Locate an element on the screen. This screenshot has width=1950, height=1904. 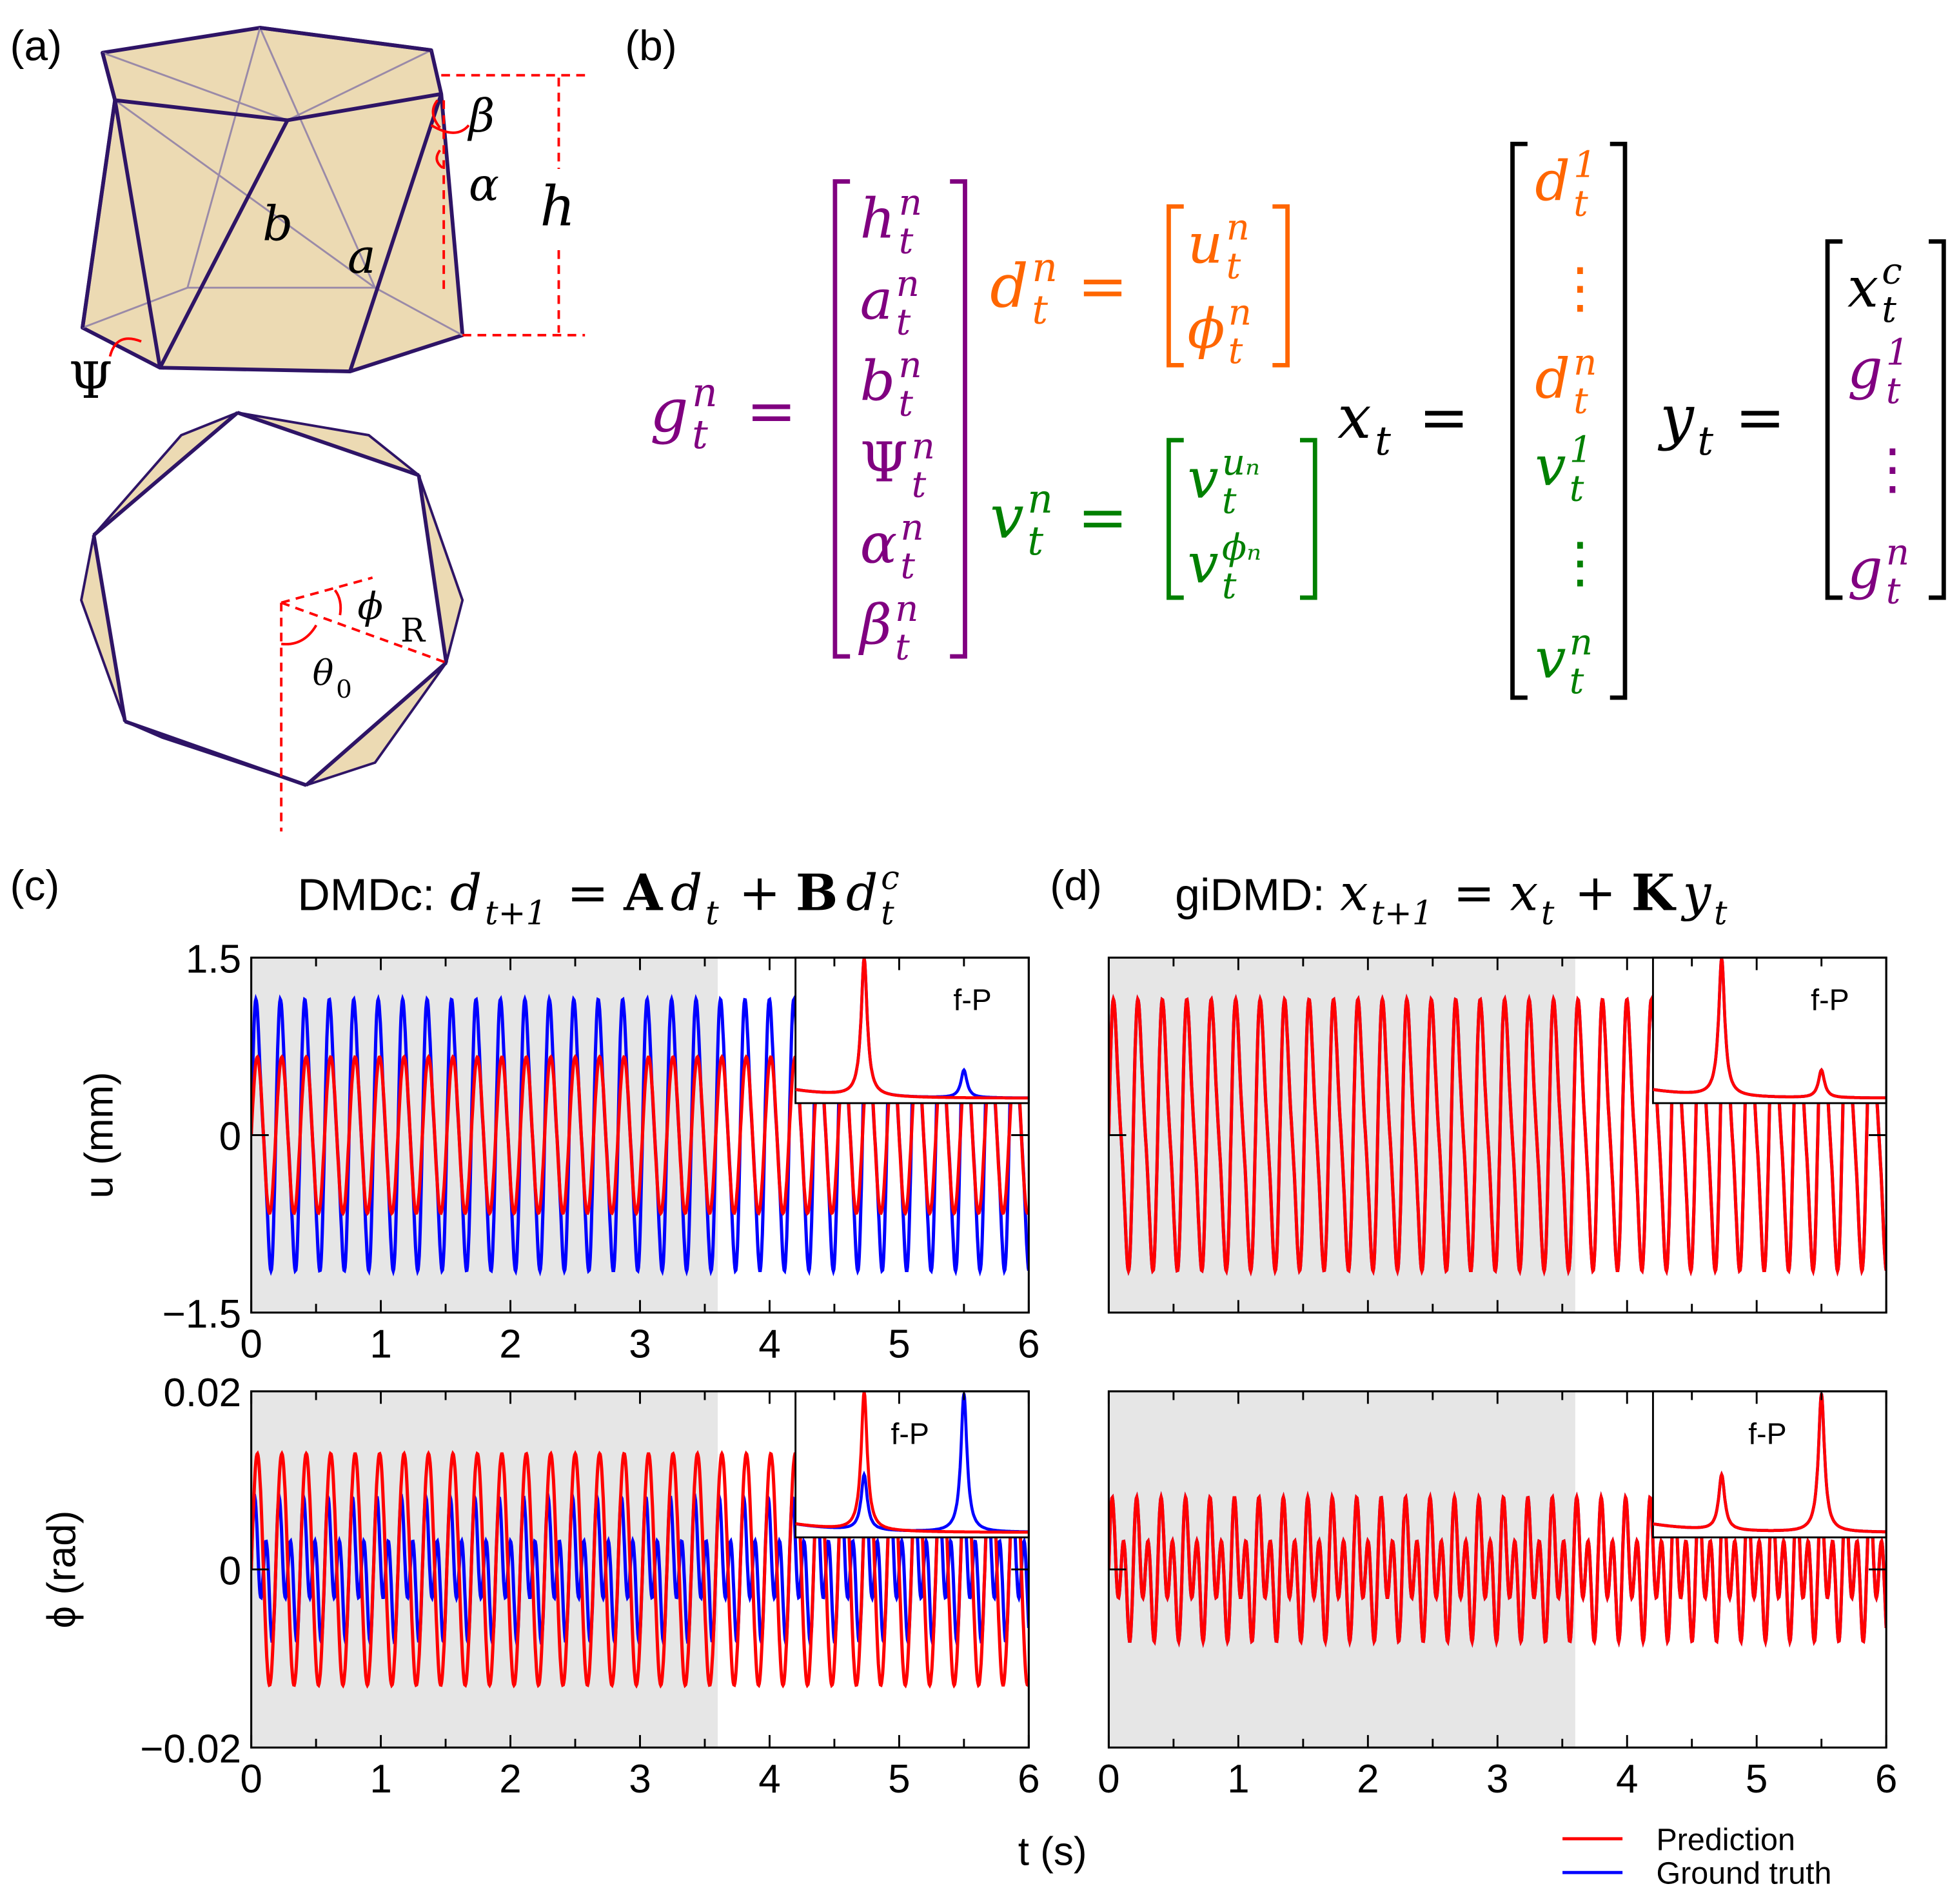
hidden-edges is located at coordinates (272, 182).